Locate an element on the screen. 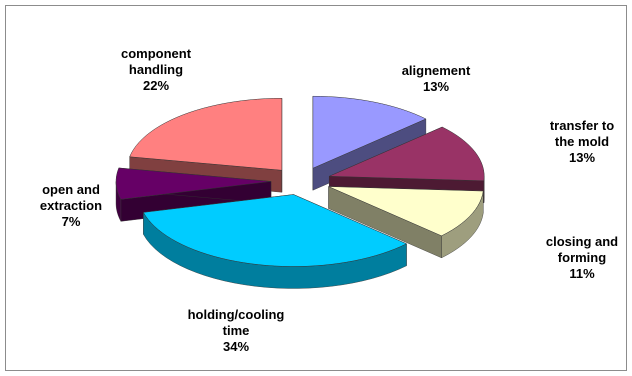  slice-label-5: component handling 22% is located at coordinates (156, 69).